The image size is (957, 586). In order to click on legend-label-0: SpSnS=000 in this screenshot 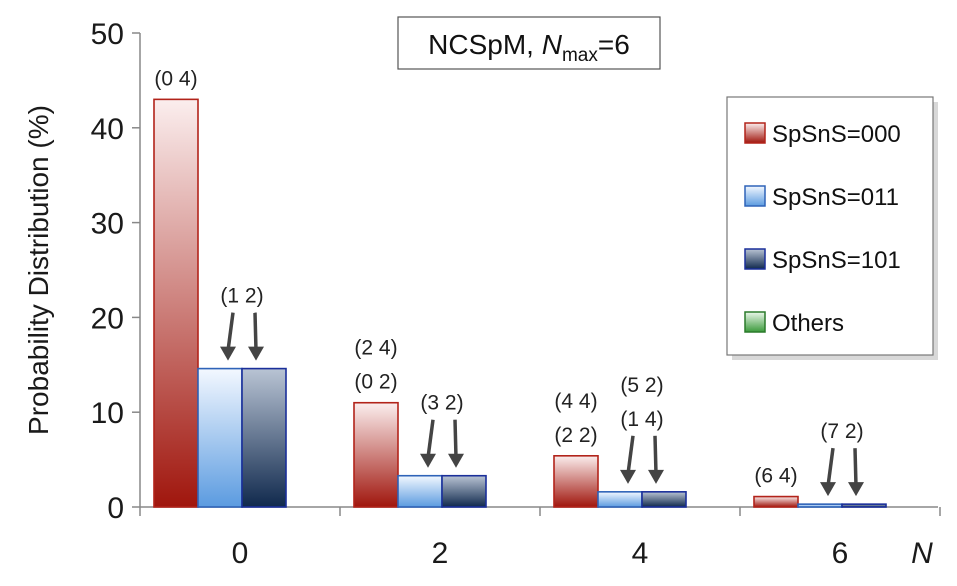, I will do `click(836, 134)`.